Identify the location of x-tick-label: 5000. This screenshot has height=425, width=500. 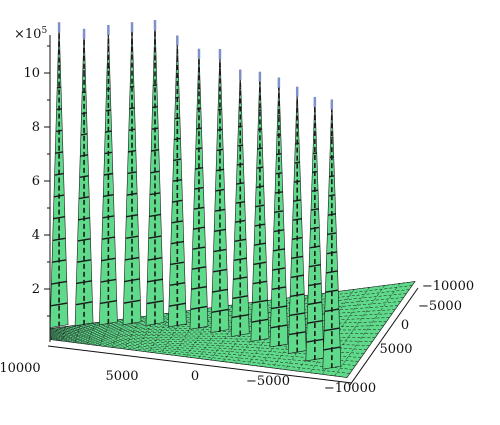
(121, 376).